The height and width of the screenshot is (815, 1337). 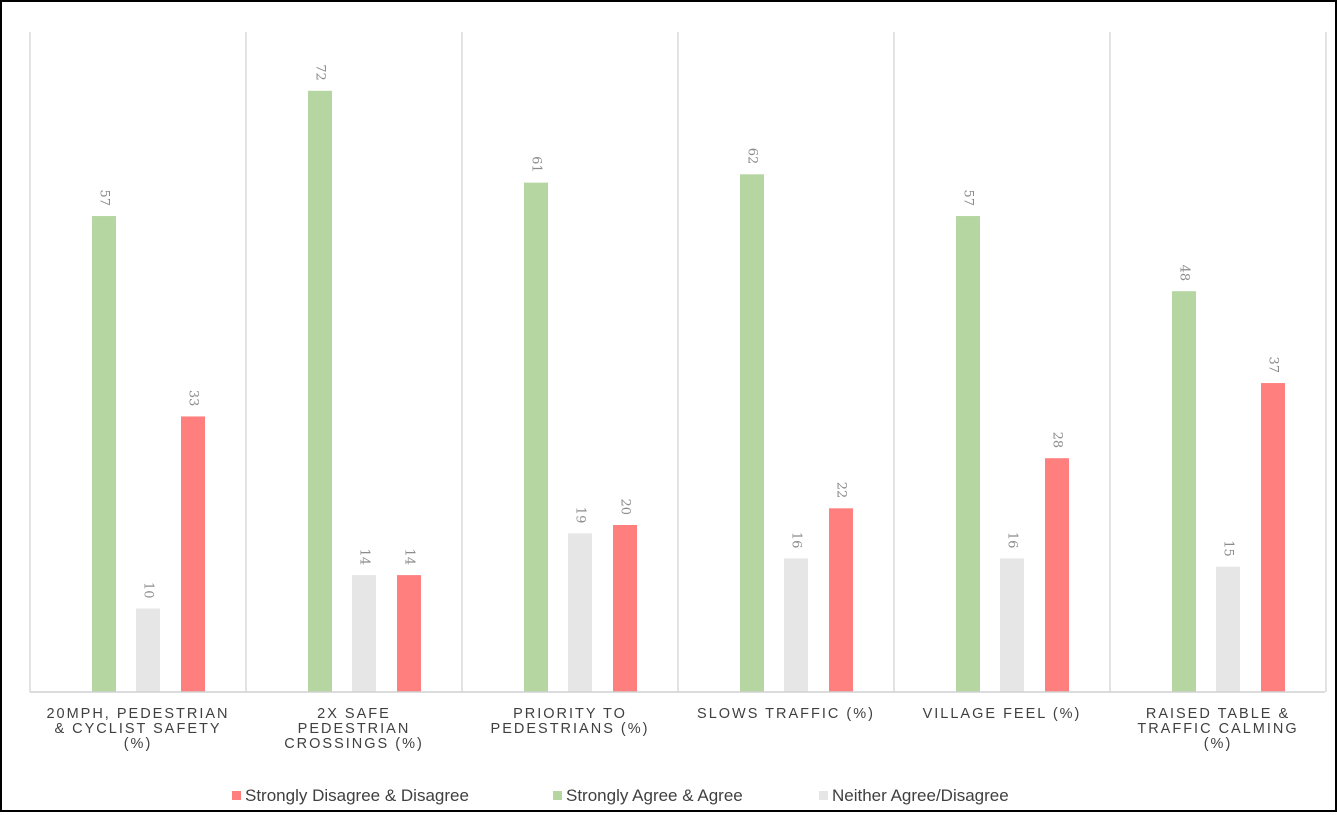 I want to click on legend-label: Neither Agree/Disagree, so click(x=920, y=795).